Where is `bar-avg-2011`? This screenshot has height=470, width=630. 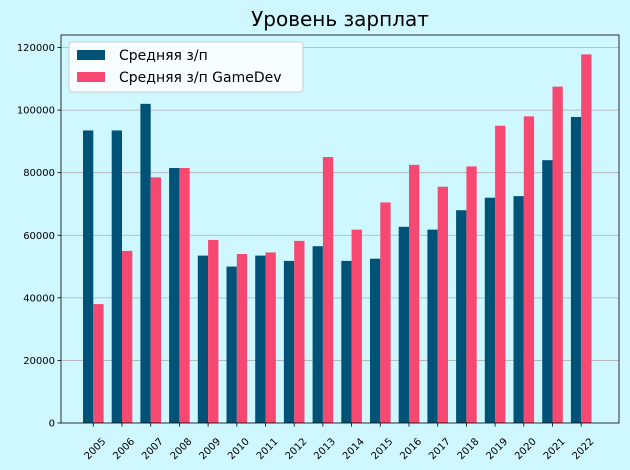 bar-avg-2011 is located at coordinates (260, 339).